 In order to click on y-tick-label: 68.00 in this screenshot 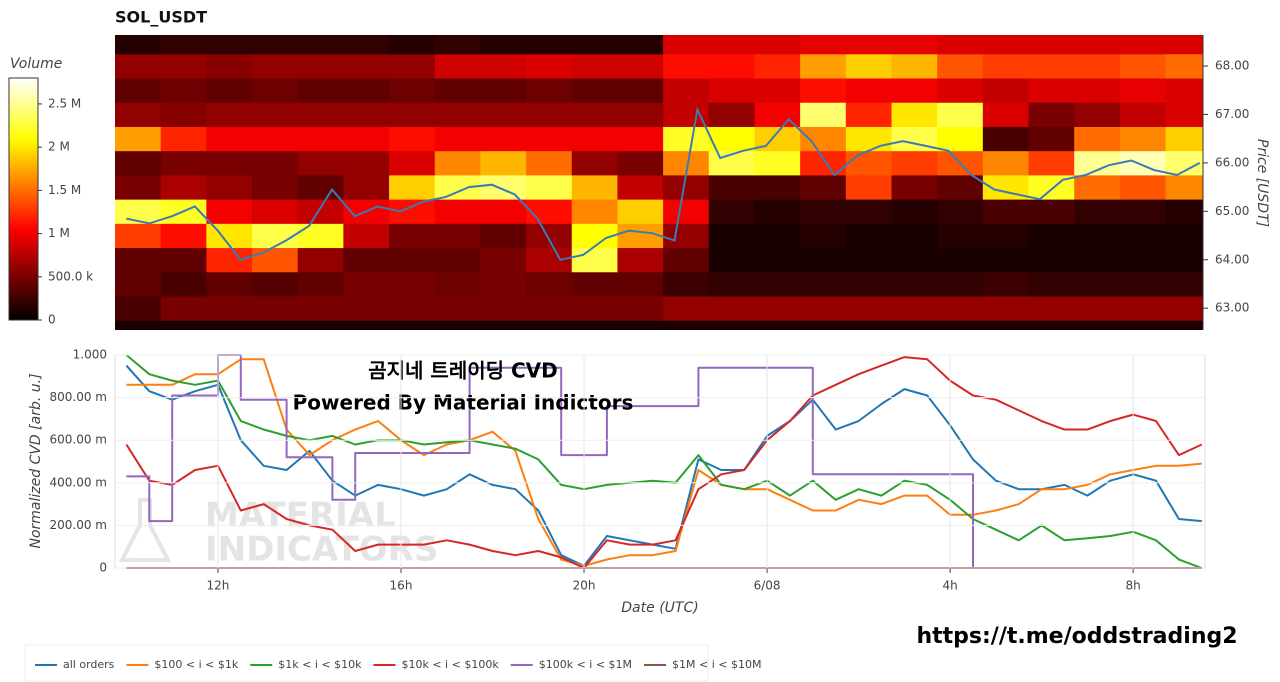, I will do `click(1232, 66)`.